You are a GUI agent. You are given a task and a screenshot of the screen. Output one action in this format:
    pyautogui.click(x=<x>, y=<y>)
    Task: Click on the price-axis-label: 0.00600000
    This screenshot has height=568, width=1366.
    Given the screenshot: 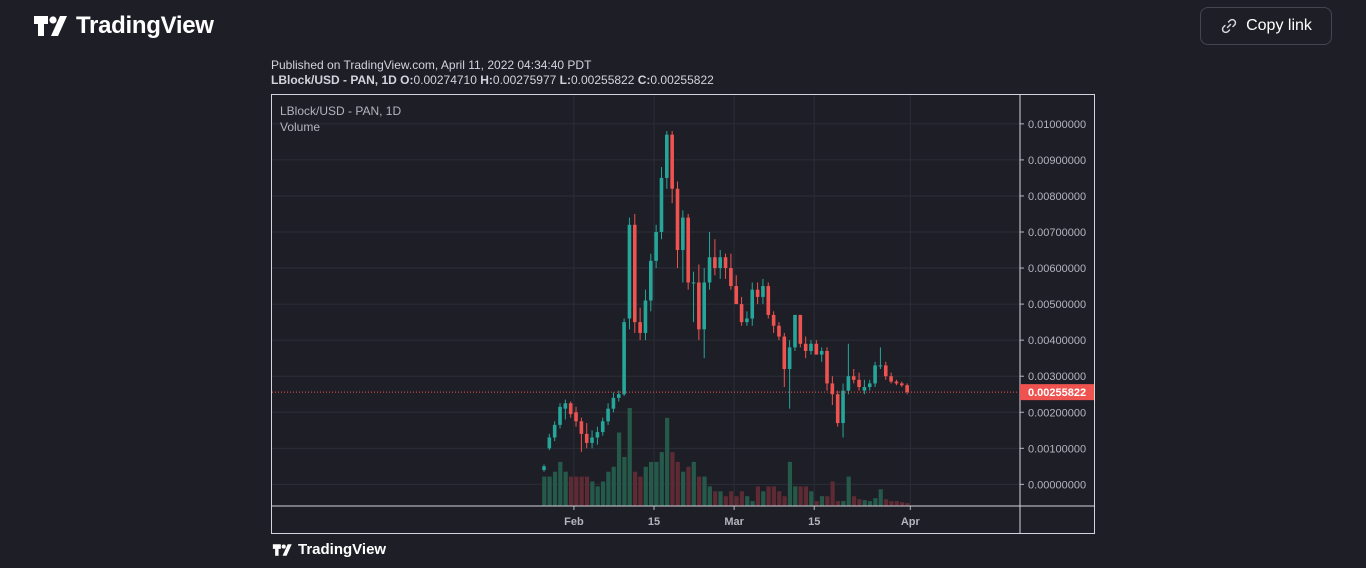 What is the action you would take?
    pyautogui.click(x=1057, y=269)
    